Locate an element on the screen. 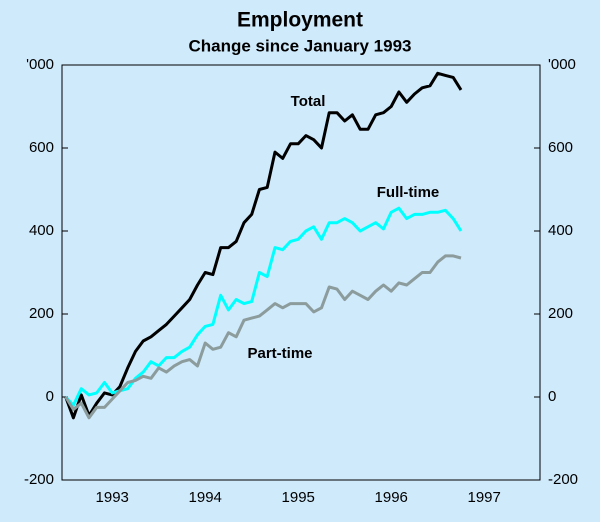  y-tick-label: 0 is located at coordinates (50, 396).